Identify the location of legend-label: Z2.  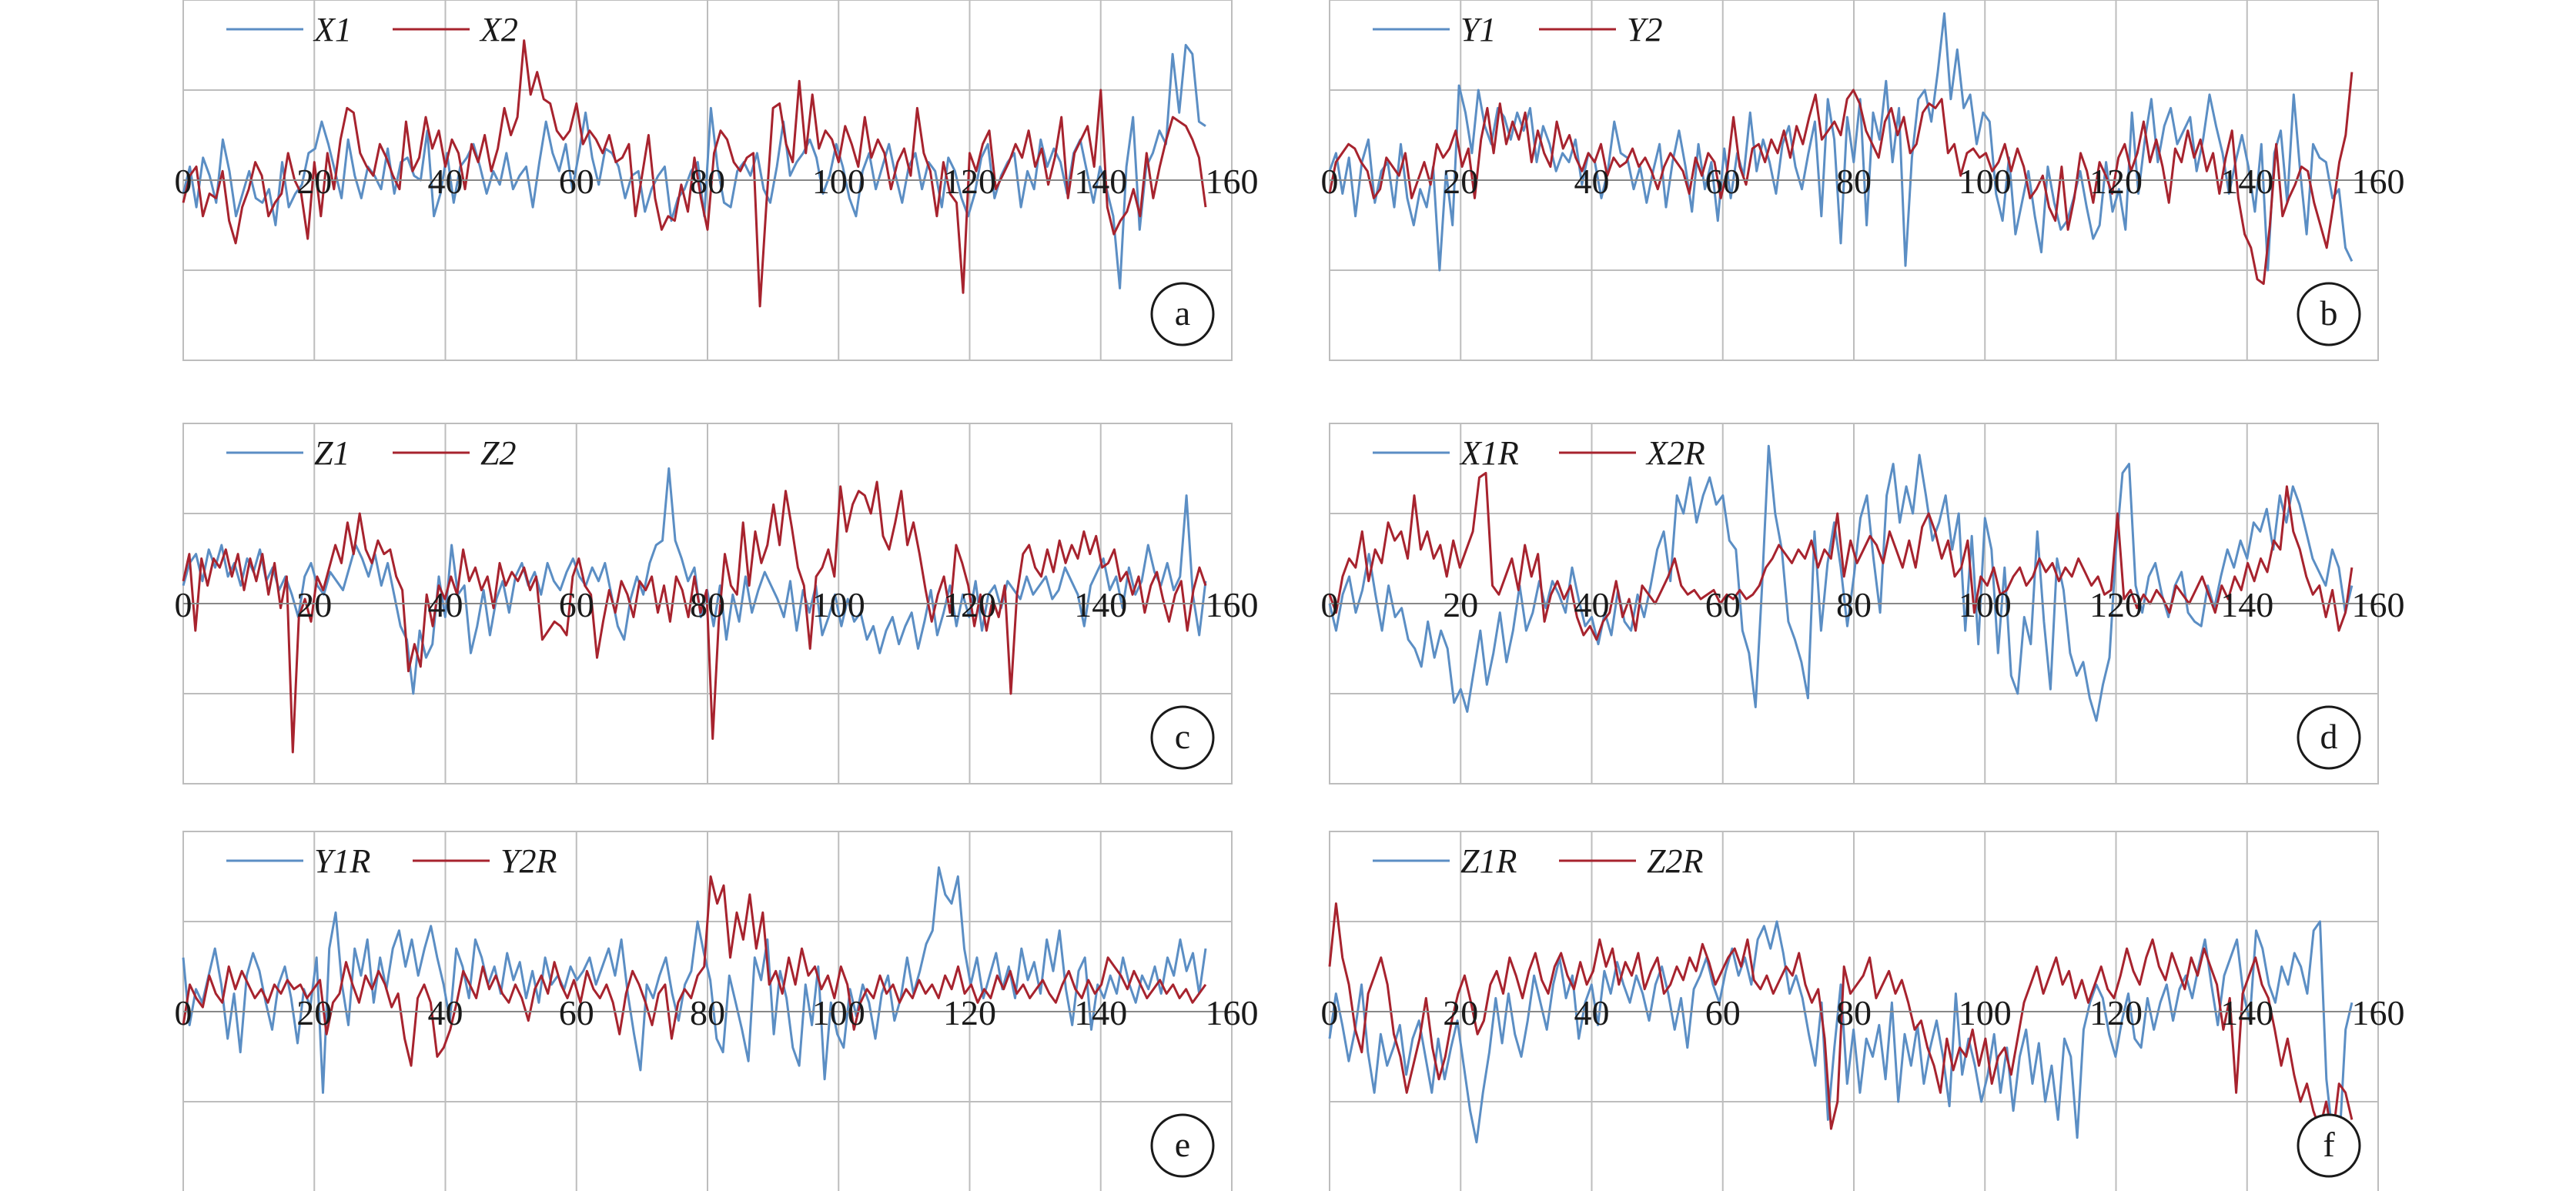
(498, 453).